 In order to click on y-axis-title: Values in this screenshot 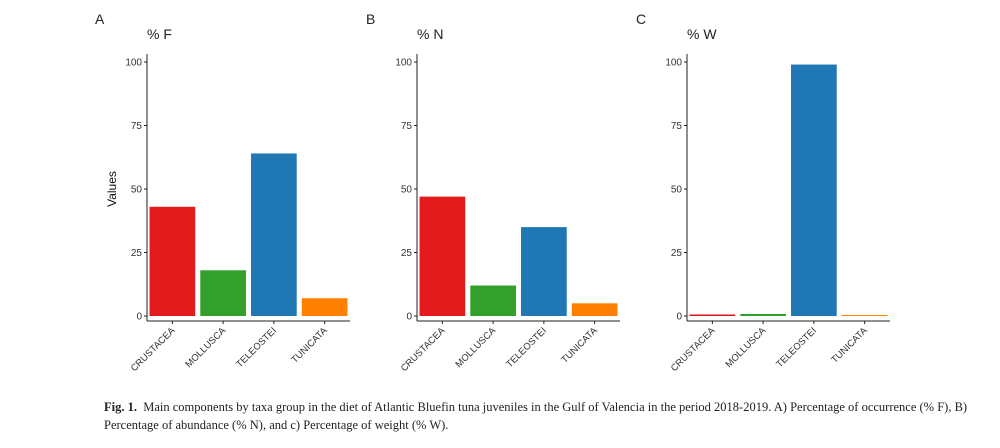, I will do `click(112, 189)`.